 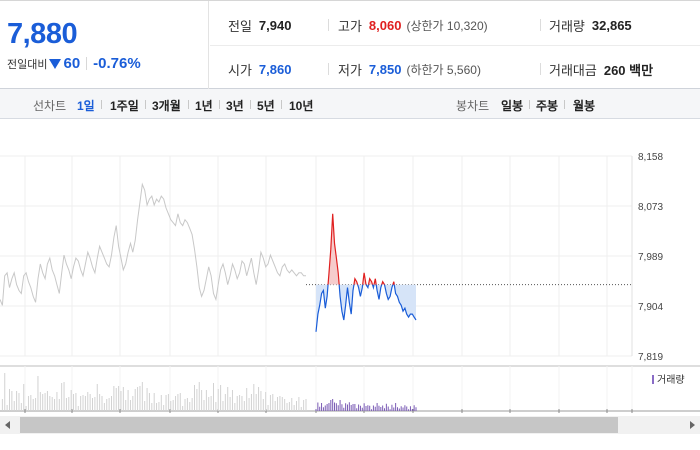 I want to click on low-stat: 저가 7,850 (하한가 5,560), so click(x=409, y=69).